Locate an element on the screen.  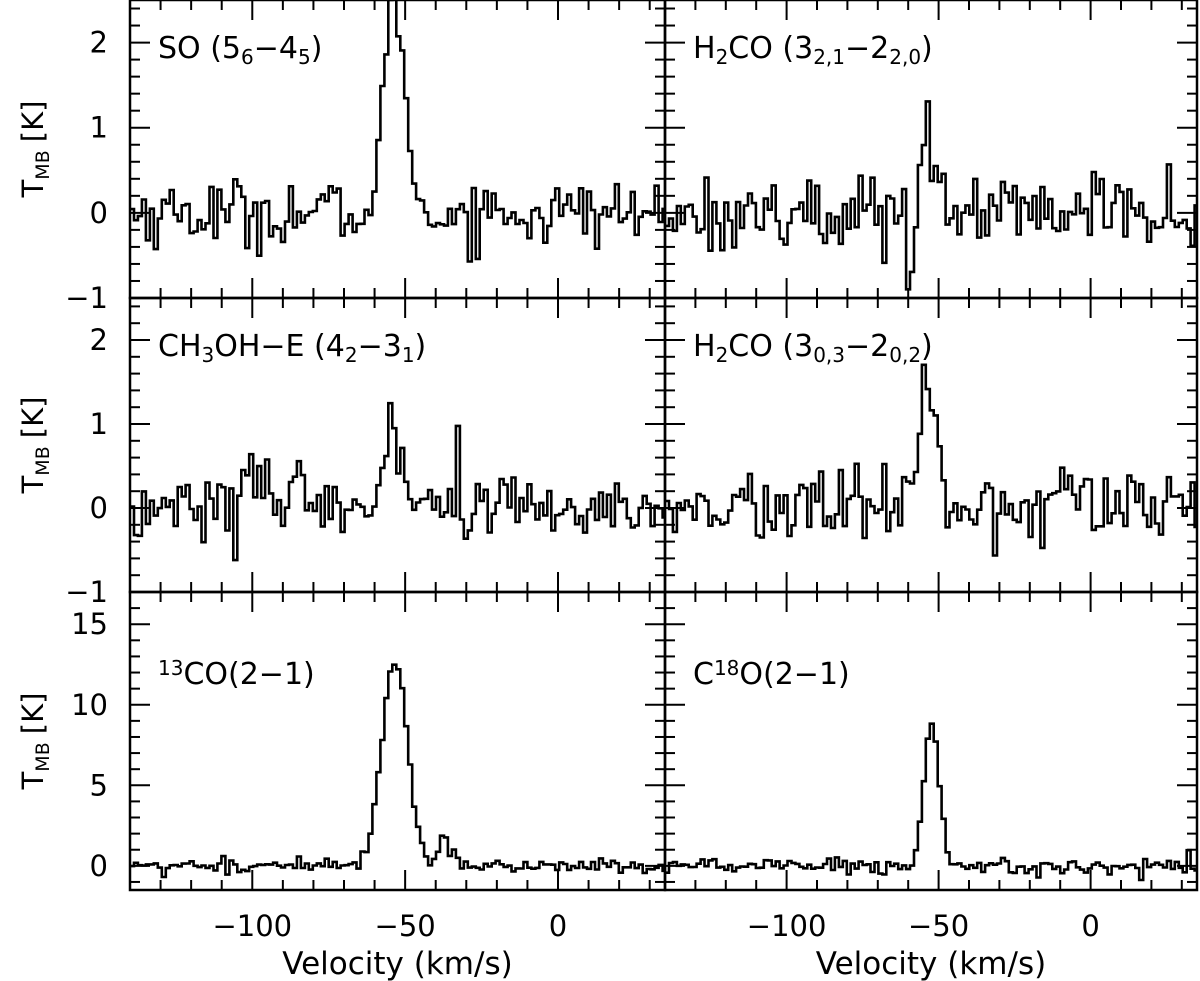
panel-label: C18O(2−1) is located at coordinates (771, 674).